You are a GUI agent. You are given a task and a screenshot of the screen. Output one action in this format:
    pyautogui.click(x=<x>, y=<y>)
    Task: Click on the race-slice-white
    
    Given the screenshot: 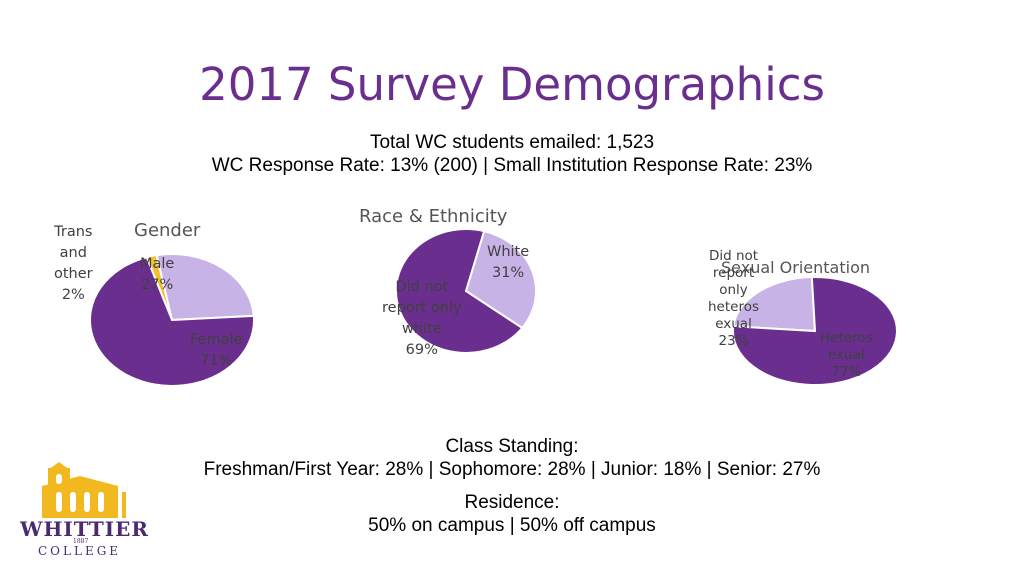 What is the action you would take?
    pyautogui.click(x=500, y=279)
    